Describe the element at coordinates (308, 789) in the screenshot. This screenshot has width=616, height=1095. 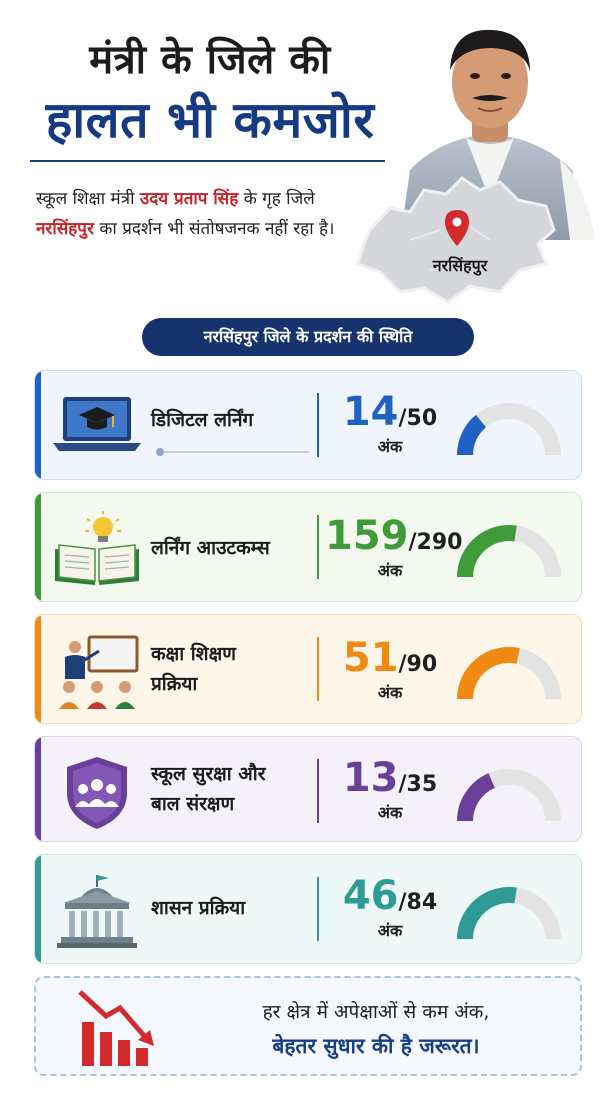
I see `card-school-safety: स्कूल सुरक्षा और बाल संरक्षण 13/35 अंक` at that location.